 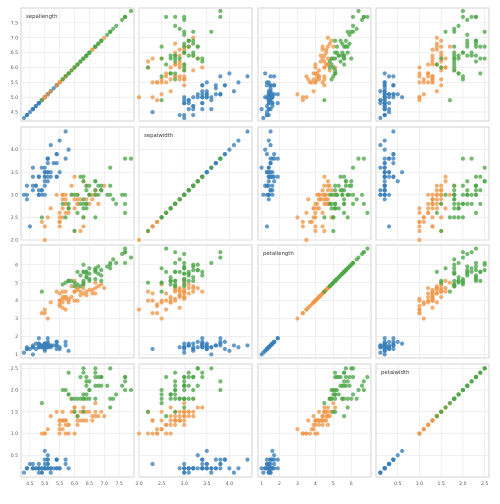 I want to click on x-tick-label: 2.0, so click(x=138, y=484).